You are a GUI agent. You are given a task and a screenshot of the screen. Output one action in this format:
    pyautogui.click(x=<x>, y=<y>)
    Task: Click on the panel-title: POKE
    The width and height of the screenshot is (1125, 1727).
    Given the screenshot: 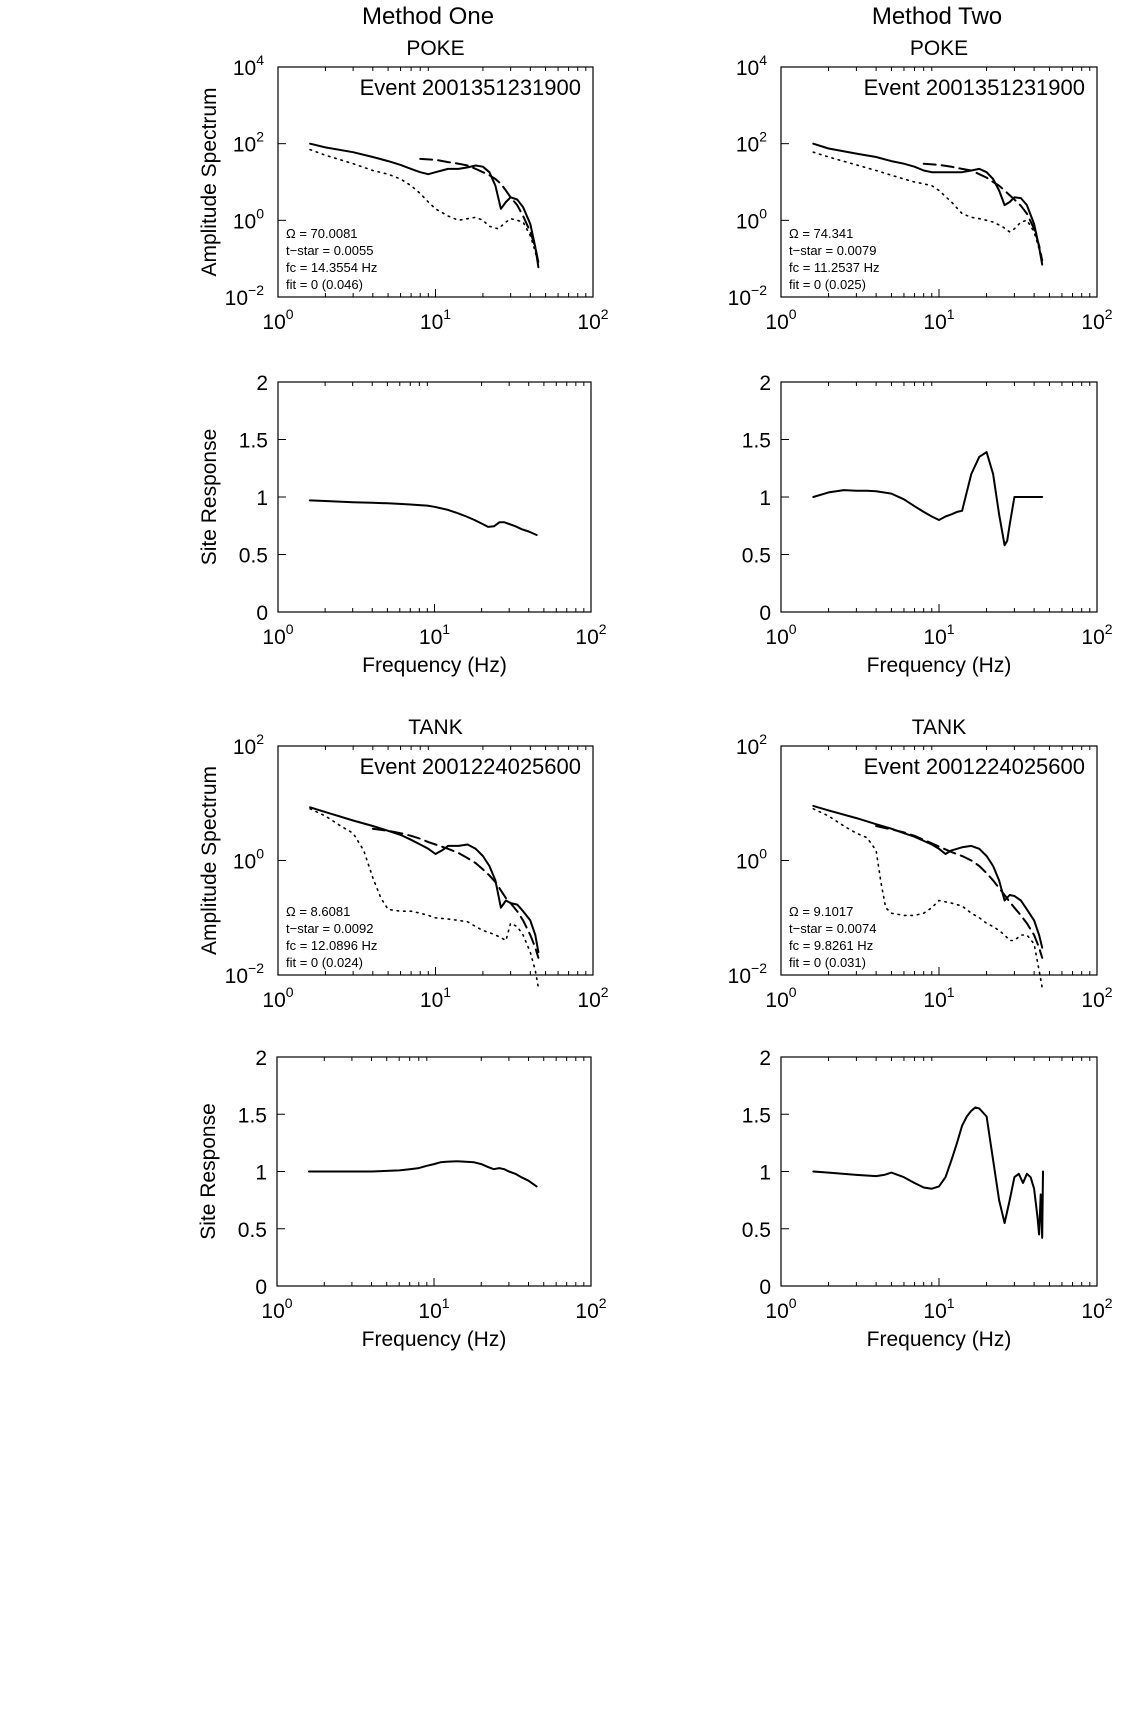 What is the action you would take?
    pyautogui.click(x=435, y=48)
    